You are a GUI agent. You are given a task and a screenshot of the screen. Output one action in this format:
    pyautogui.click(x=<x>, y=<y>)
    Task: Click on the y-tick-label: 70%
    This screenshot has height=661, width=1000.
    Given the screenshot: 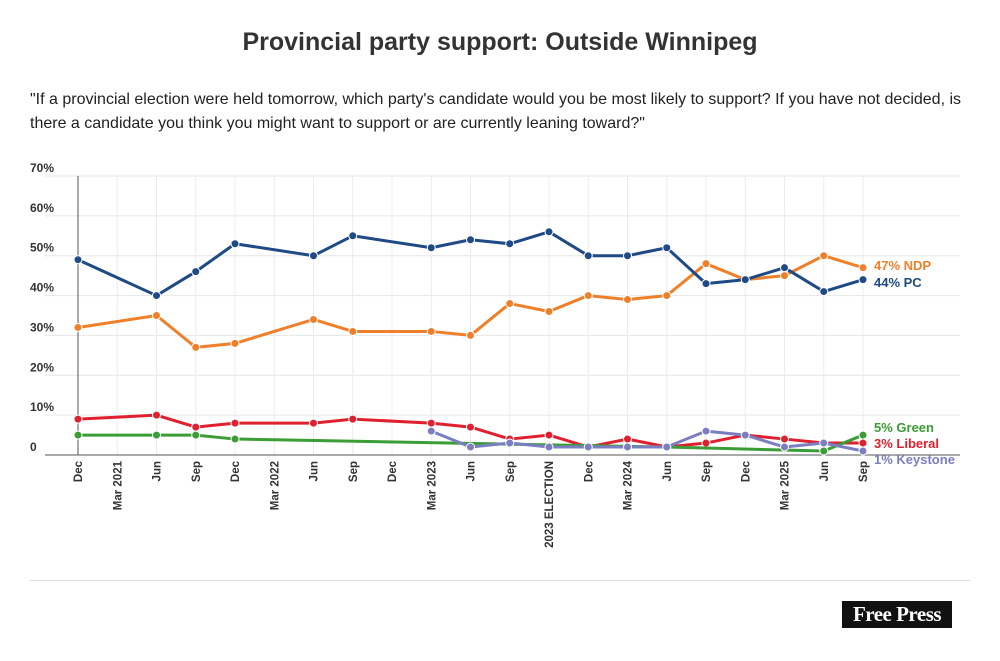 What is the action you would take?
    pyautogui.click(x=42, y=168)
    